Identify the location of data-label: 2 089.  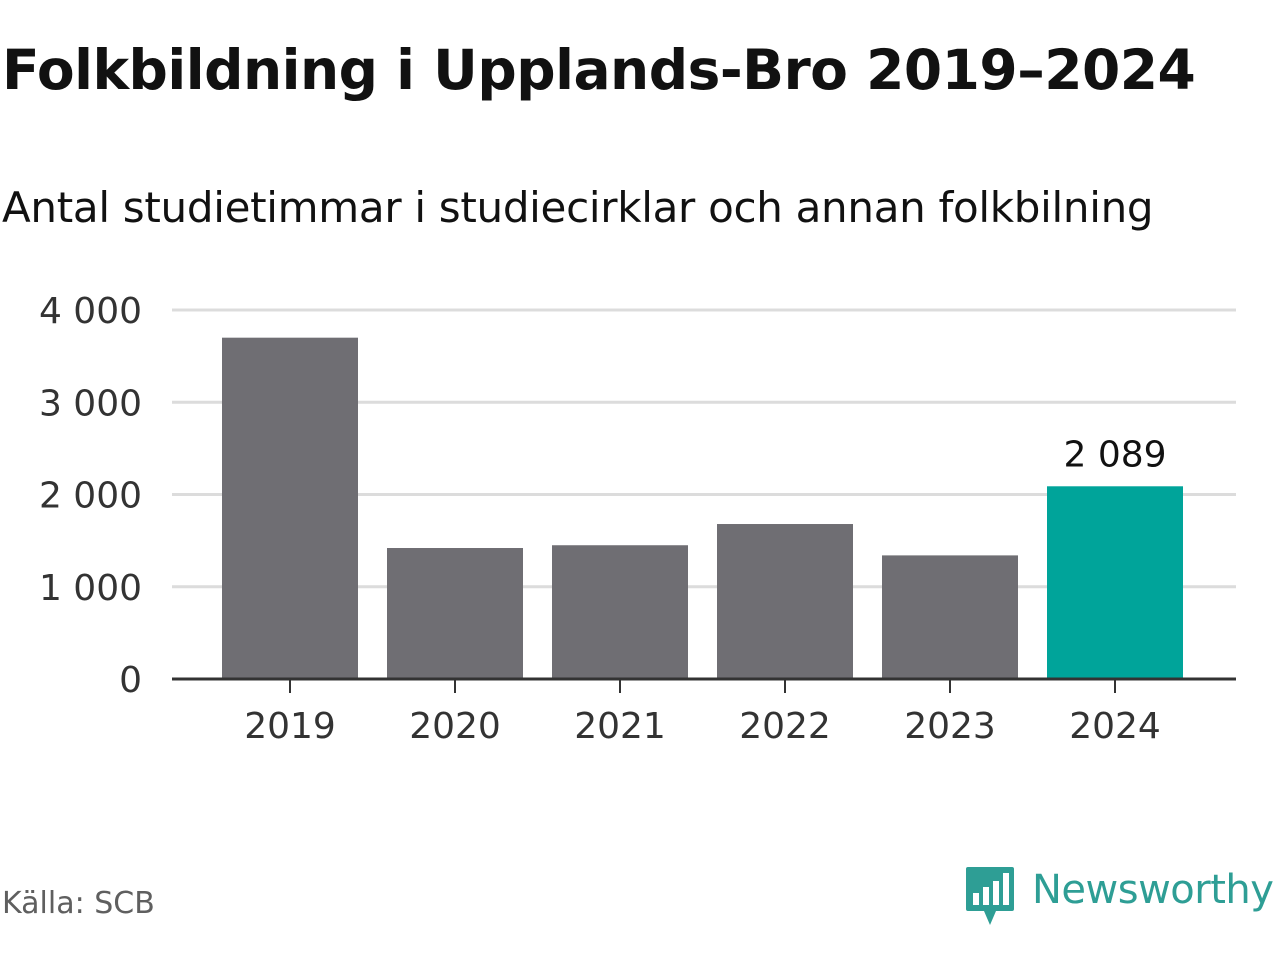
(1114, 454).